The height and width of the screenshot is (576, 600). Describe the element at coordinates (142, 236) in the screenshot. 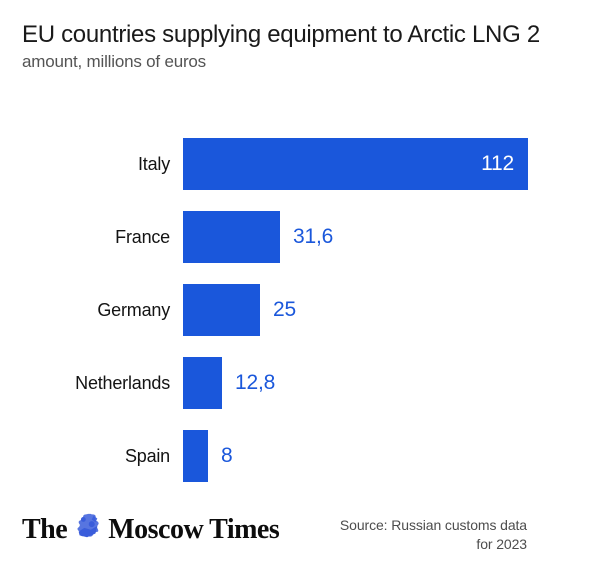

I see `category-label: France` at that location.